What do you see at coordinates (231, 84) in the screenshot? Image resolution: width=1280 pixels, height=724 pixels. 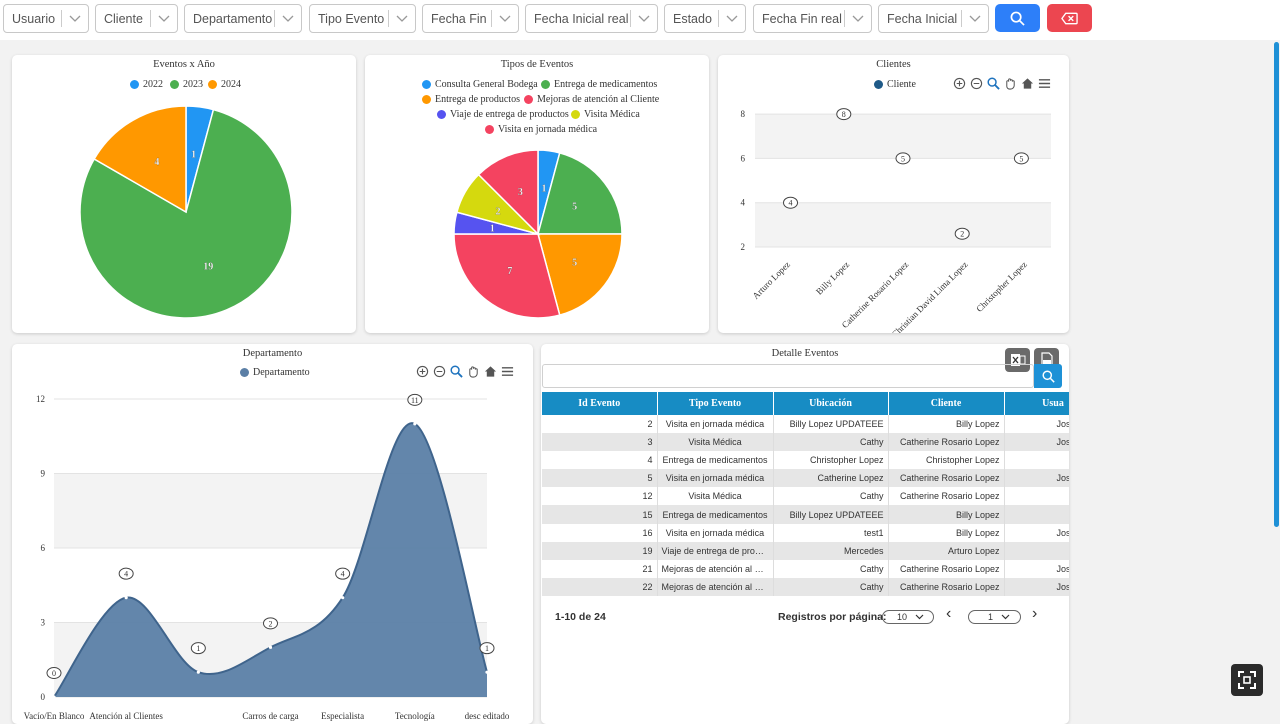 I see `legend-label: 2024` at bounding box center [231, 84].